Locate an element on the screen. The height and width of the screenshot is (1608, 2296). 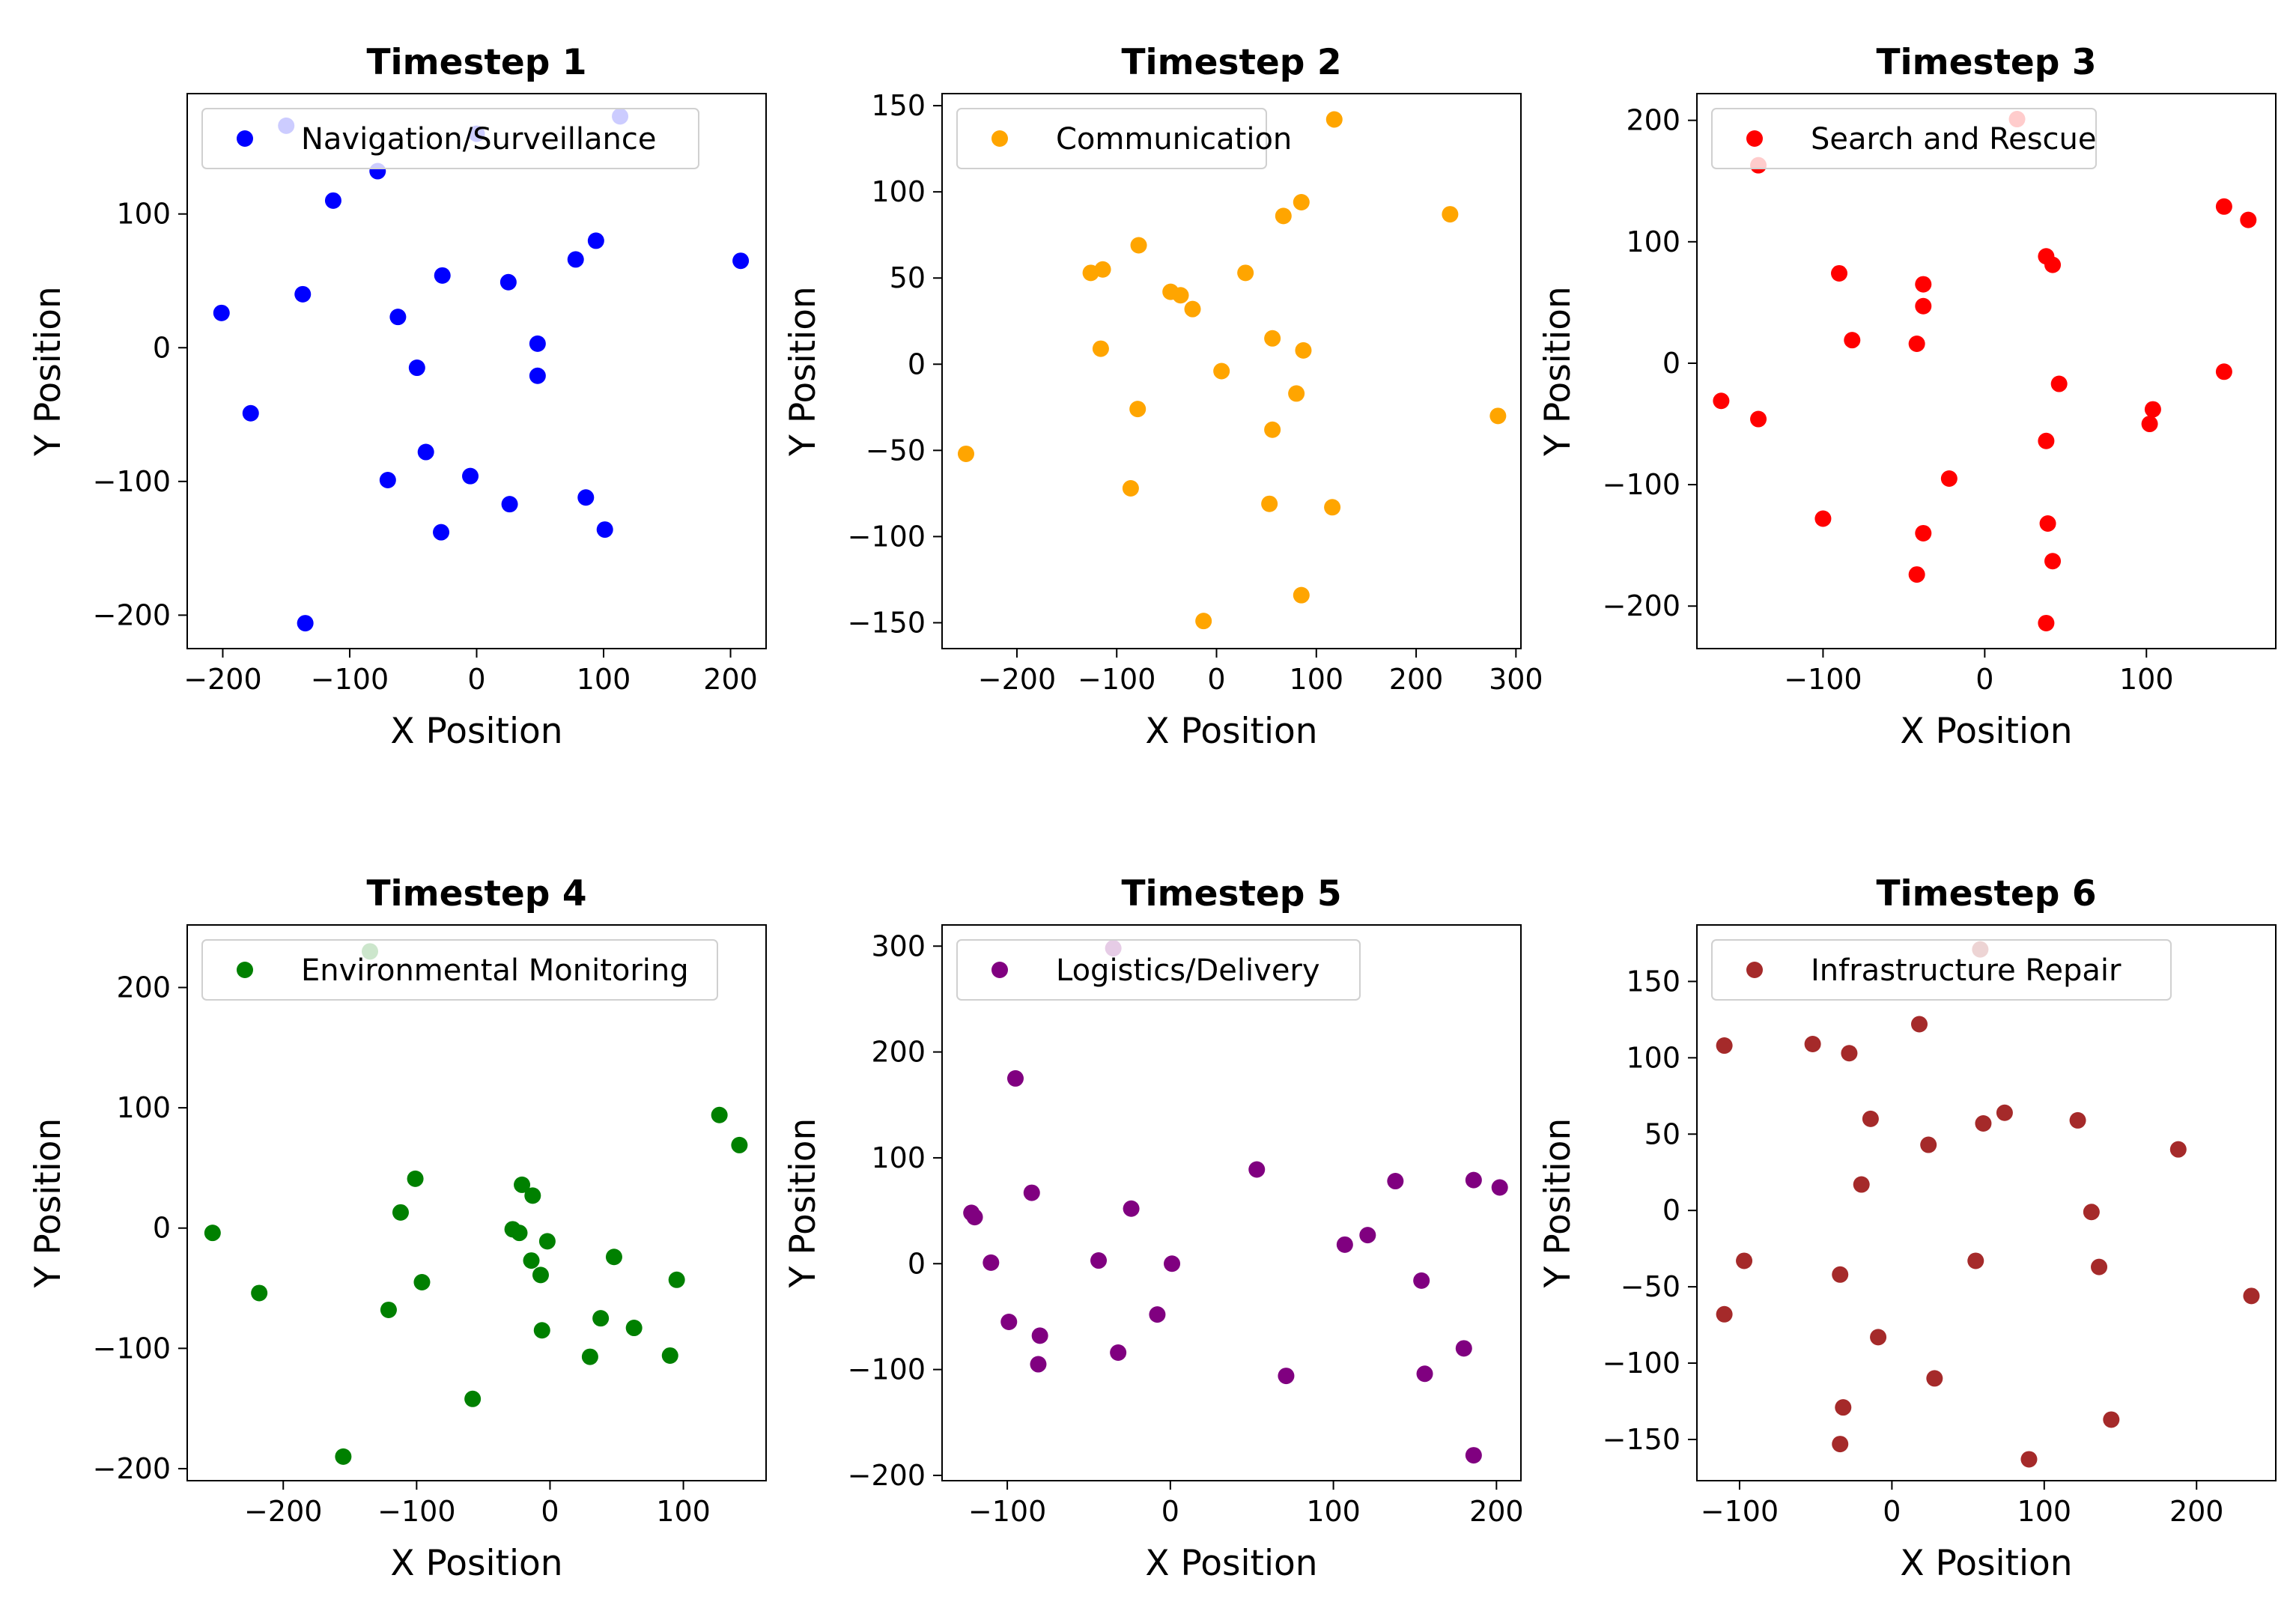
chart-2-y-tick-label: 0 is located at coordinates (917, 364).